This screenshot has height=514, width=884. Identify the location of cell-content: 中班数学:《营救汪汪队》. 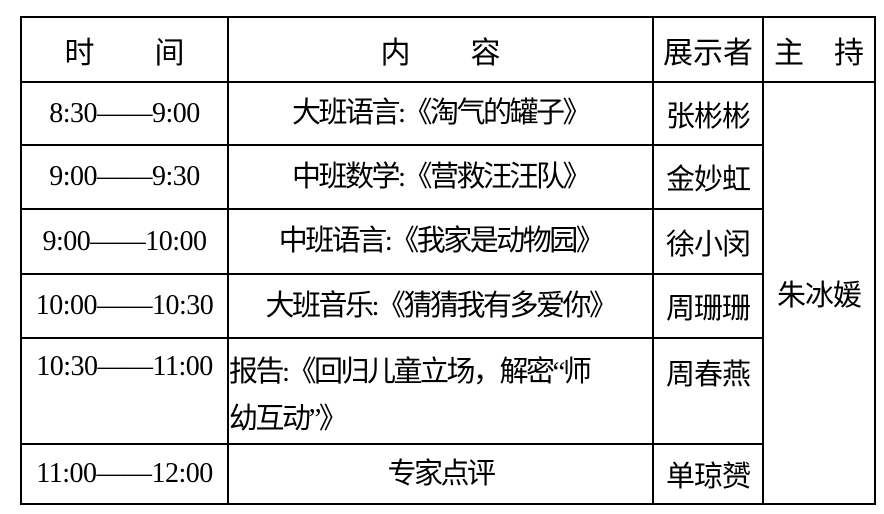
(440, 177).